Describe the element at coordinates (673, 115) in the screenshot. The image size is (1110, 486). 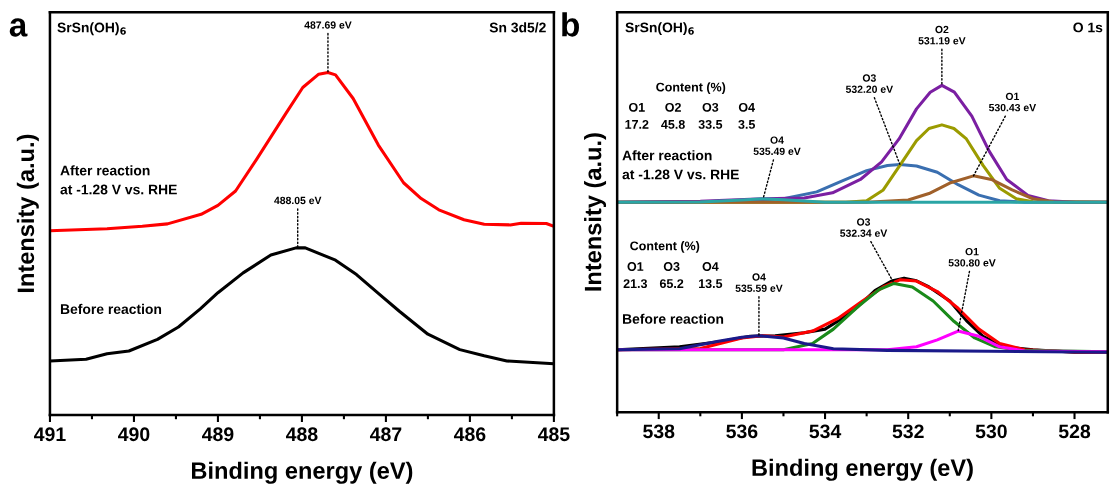
I see `annotation: O2 45.8` at that location.